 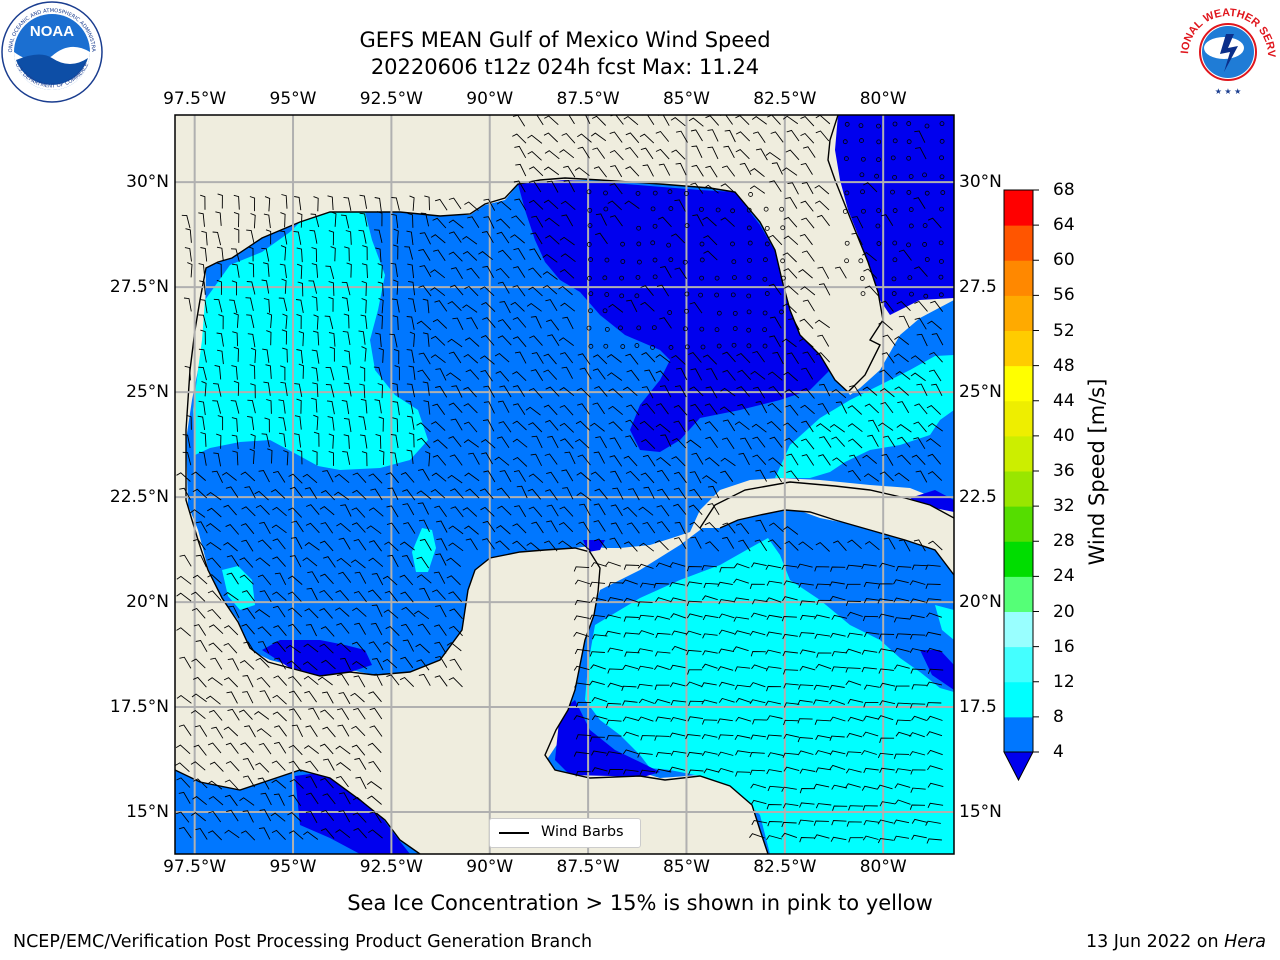 I want to click on lon-tick-label-top: 82.5°W, so click(x=785, y=99).